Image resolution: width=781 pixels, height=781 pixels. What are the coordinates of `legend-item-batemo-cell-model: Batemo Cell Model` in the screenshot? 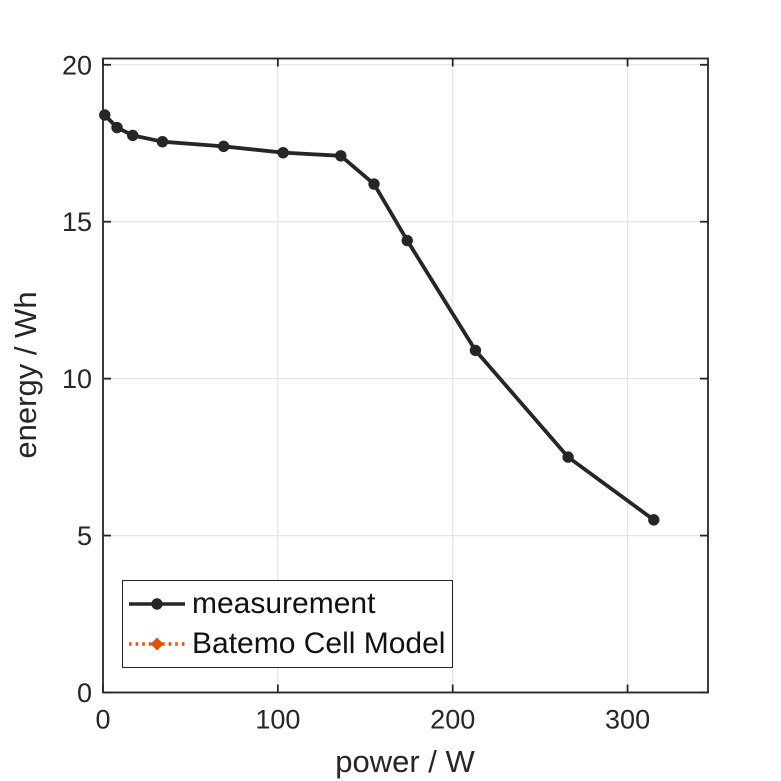 It's located at (290, 644).